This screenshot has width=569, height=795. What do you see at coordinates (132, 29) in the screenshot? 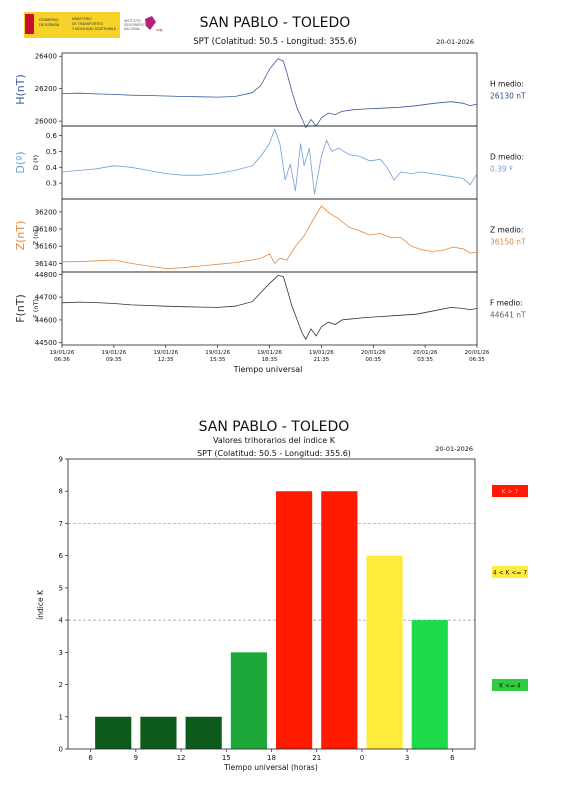
I see `ign-text-3: NACIONAL` at bounding box center [132, 29].